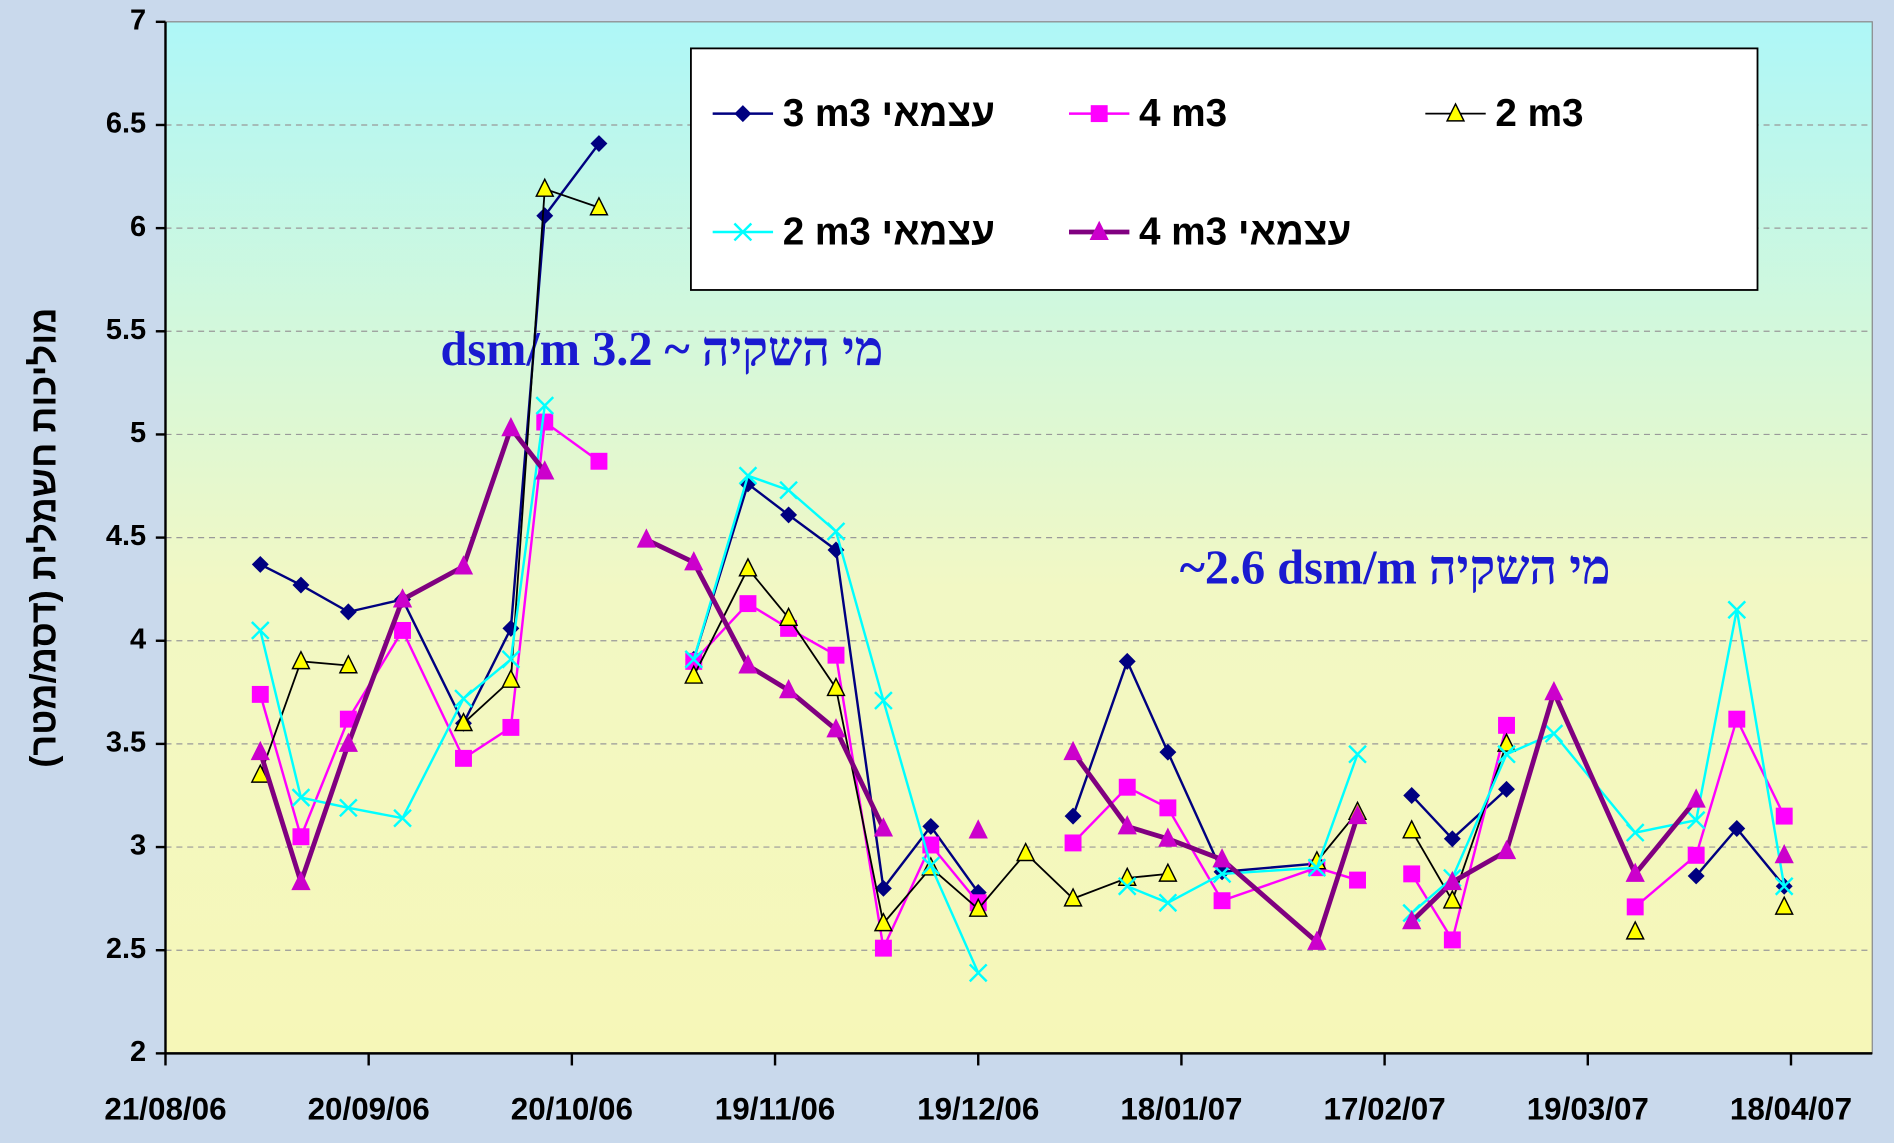 The height and width of the screenshot is (1143, 1894). What do you see at coordinates (138, 227) in the screenshot?
I see `y-tick-label: 6` at bounding box center [138, 227].